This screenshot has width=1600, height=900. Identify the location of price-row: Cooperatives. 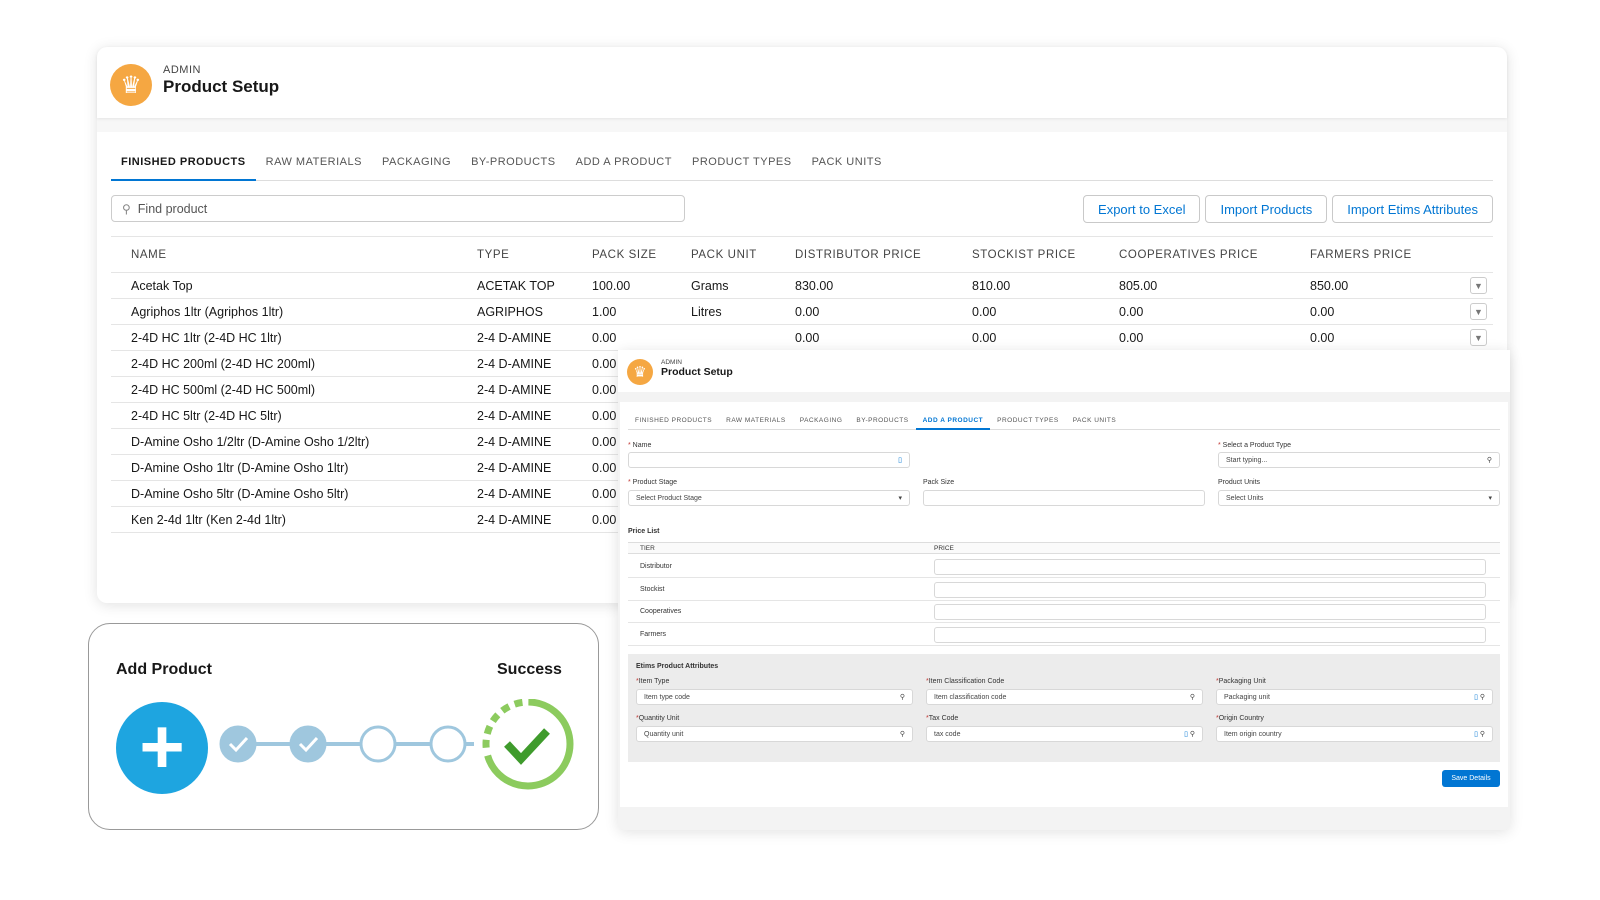
(1064, 612).